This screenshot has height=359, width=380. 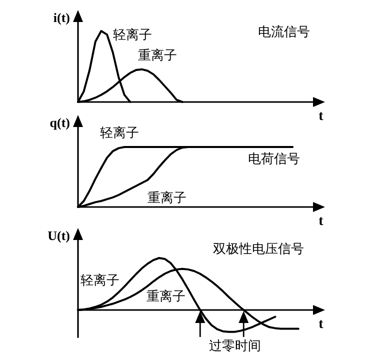 What do you see at coordinates (235, 346) in the screenshot?
I see `text: 过零时间` at bounding box center [235, 346].